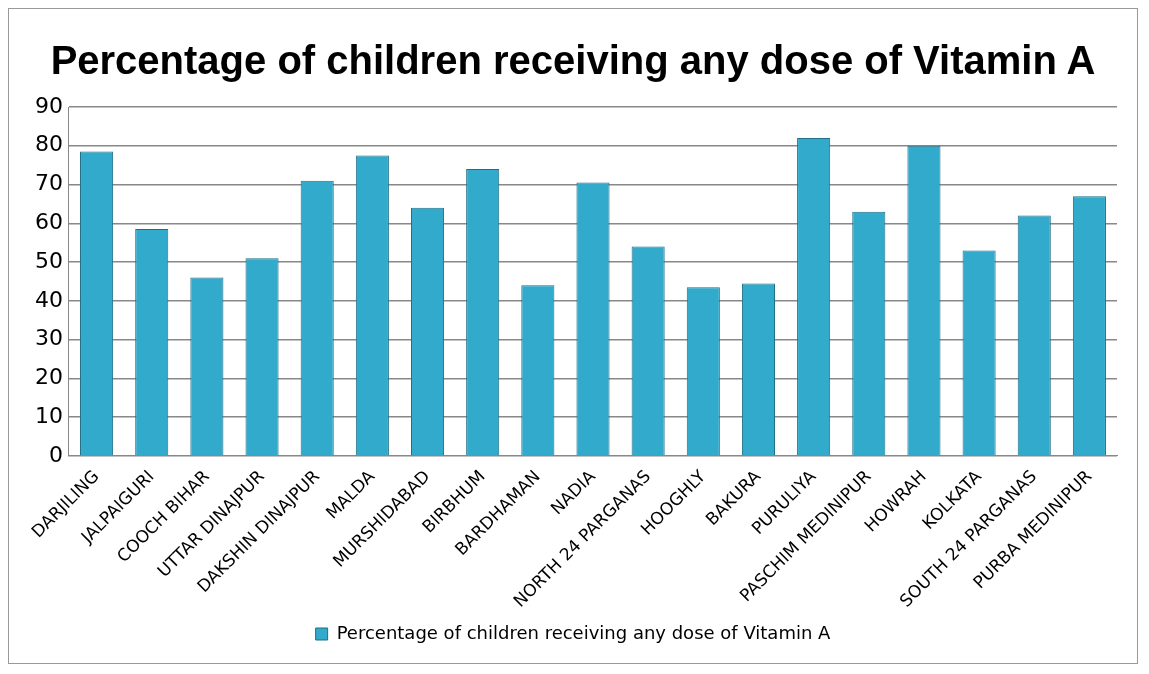 The image size is (1149, 674). I want to click on chart-title: Percentage of children receiving any dose of Vitamin A, so click(573, 60).